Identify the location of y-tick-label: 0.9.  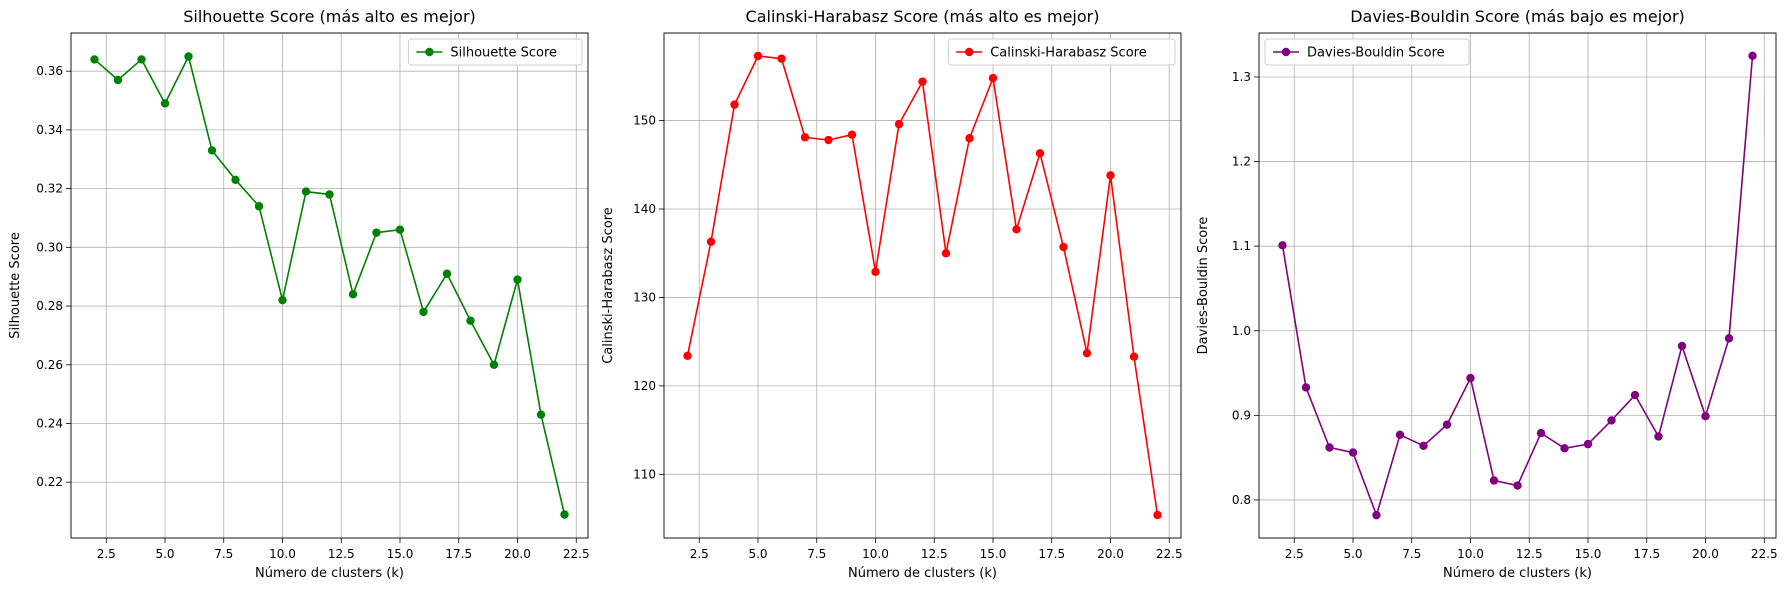
(1241, 415).